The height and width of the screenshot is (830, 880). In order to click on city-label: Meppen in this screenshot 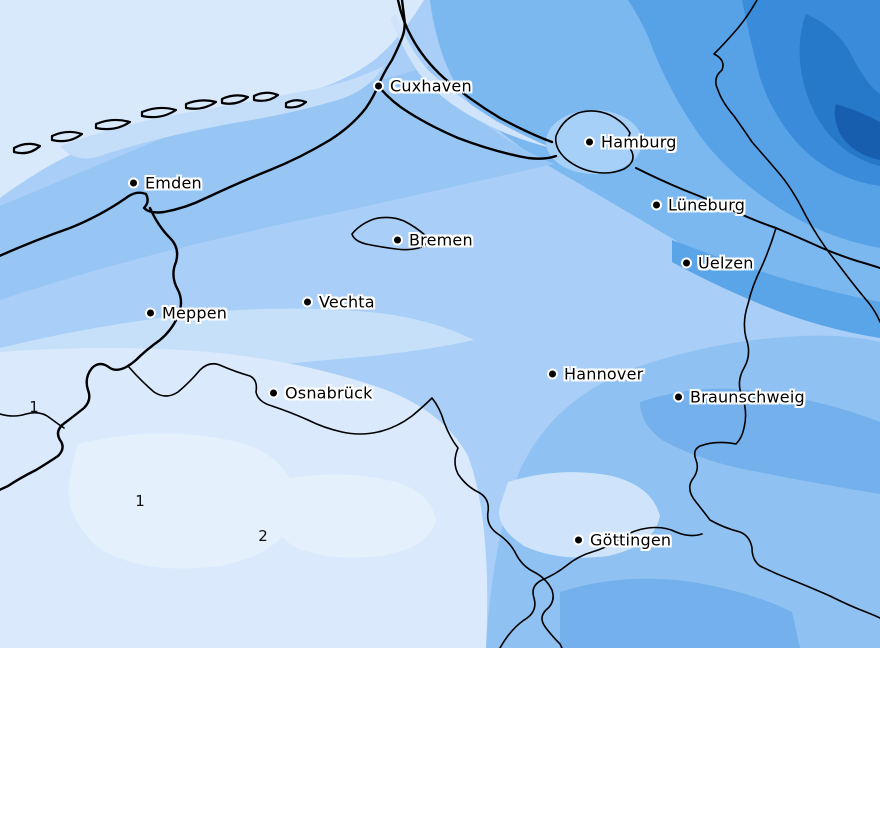, I will do `click(195, 313)`.